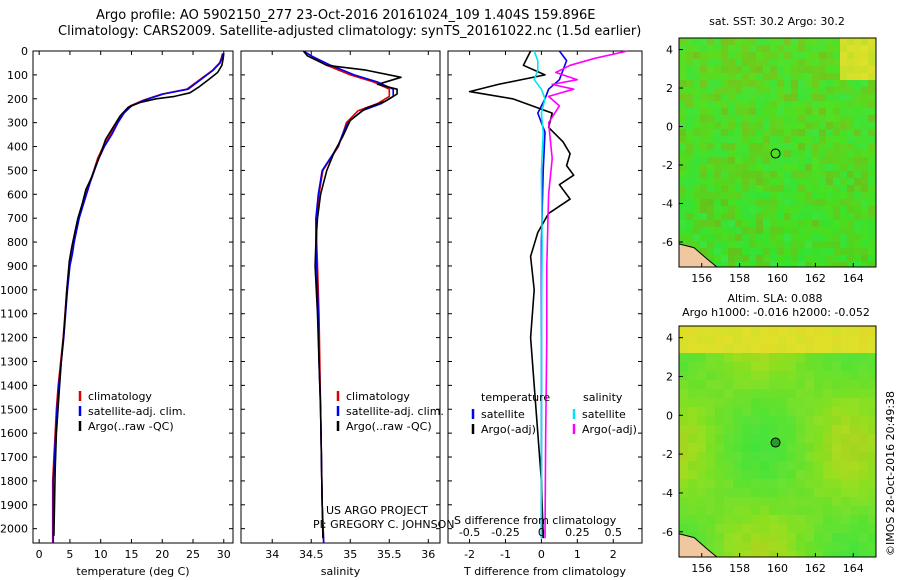 This screenshot has height=580, width=900. I want to click on legend-label: Argo(-adj), so click(609, 429).